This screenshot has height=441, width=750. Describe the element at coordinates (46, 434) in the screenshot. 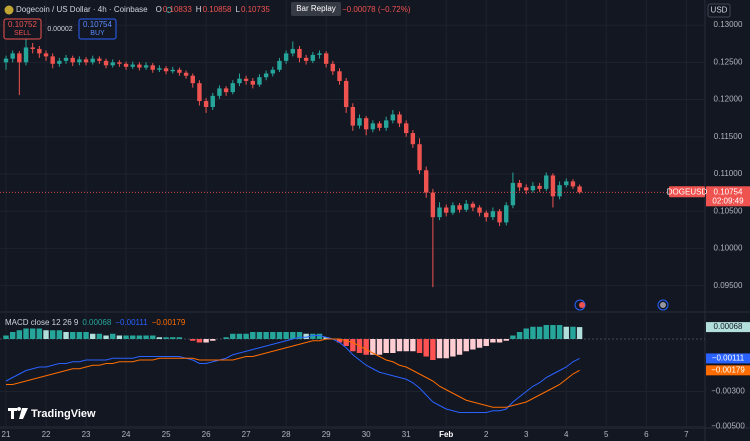

I see `x-tick-label: 22` at that location.